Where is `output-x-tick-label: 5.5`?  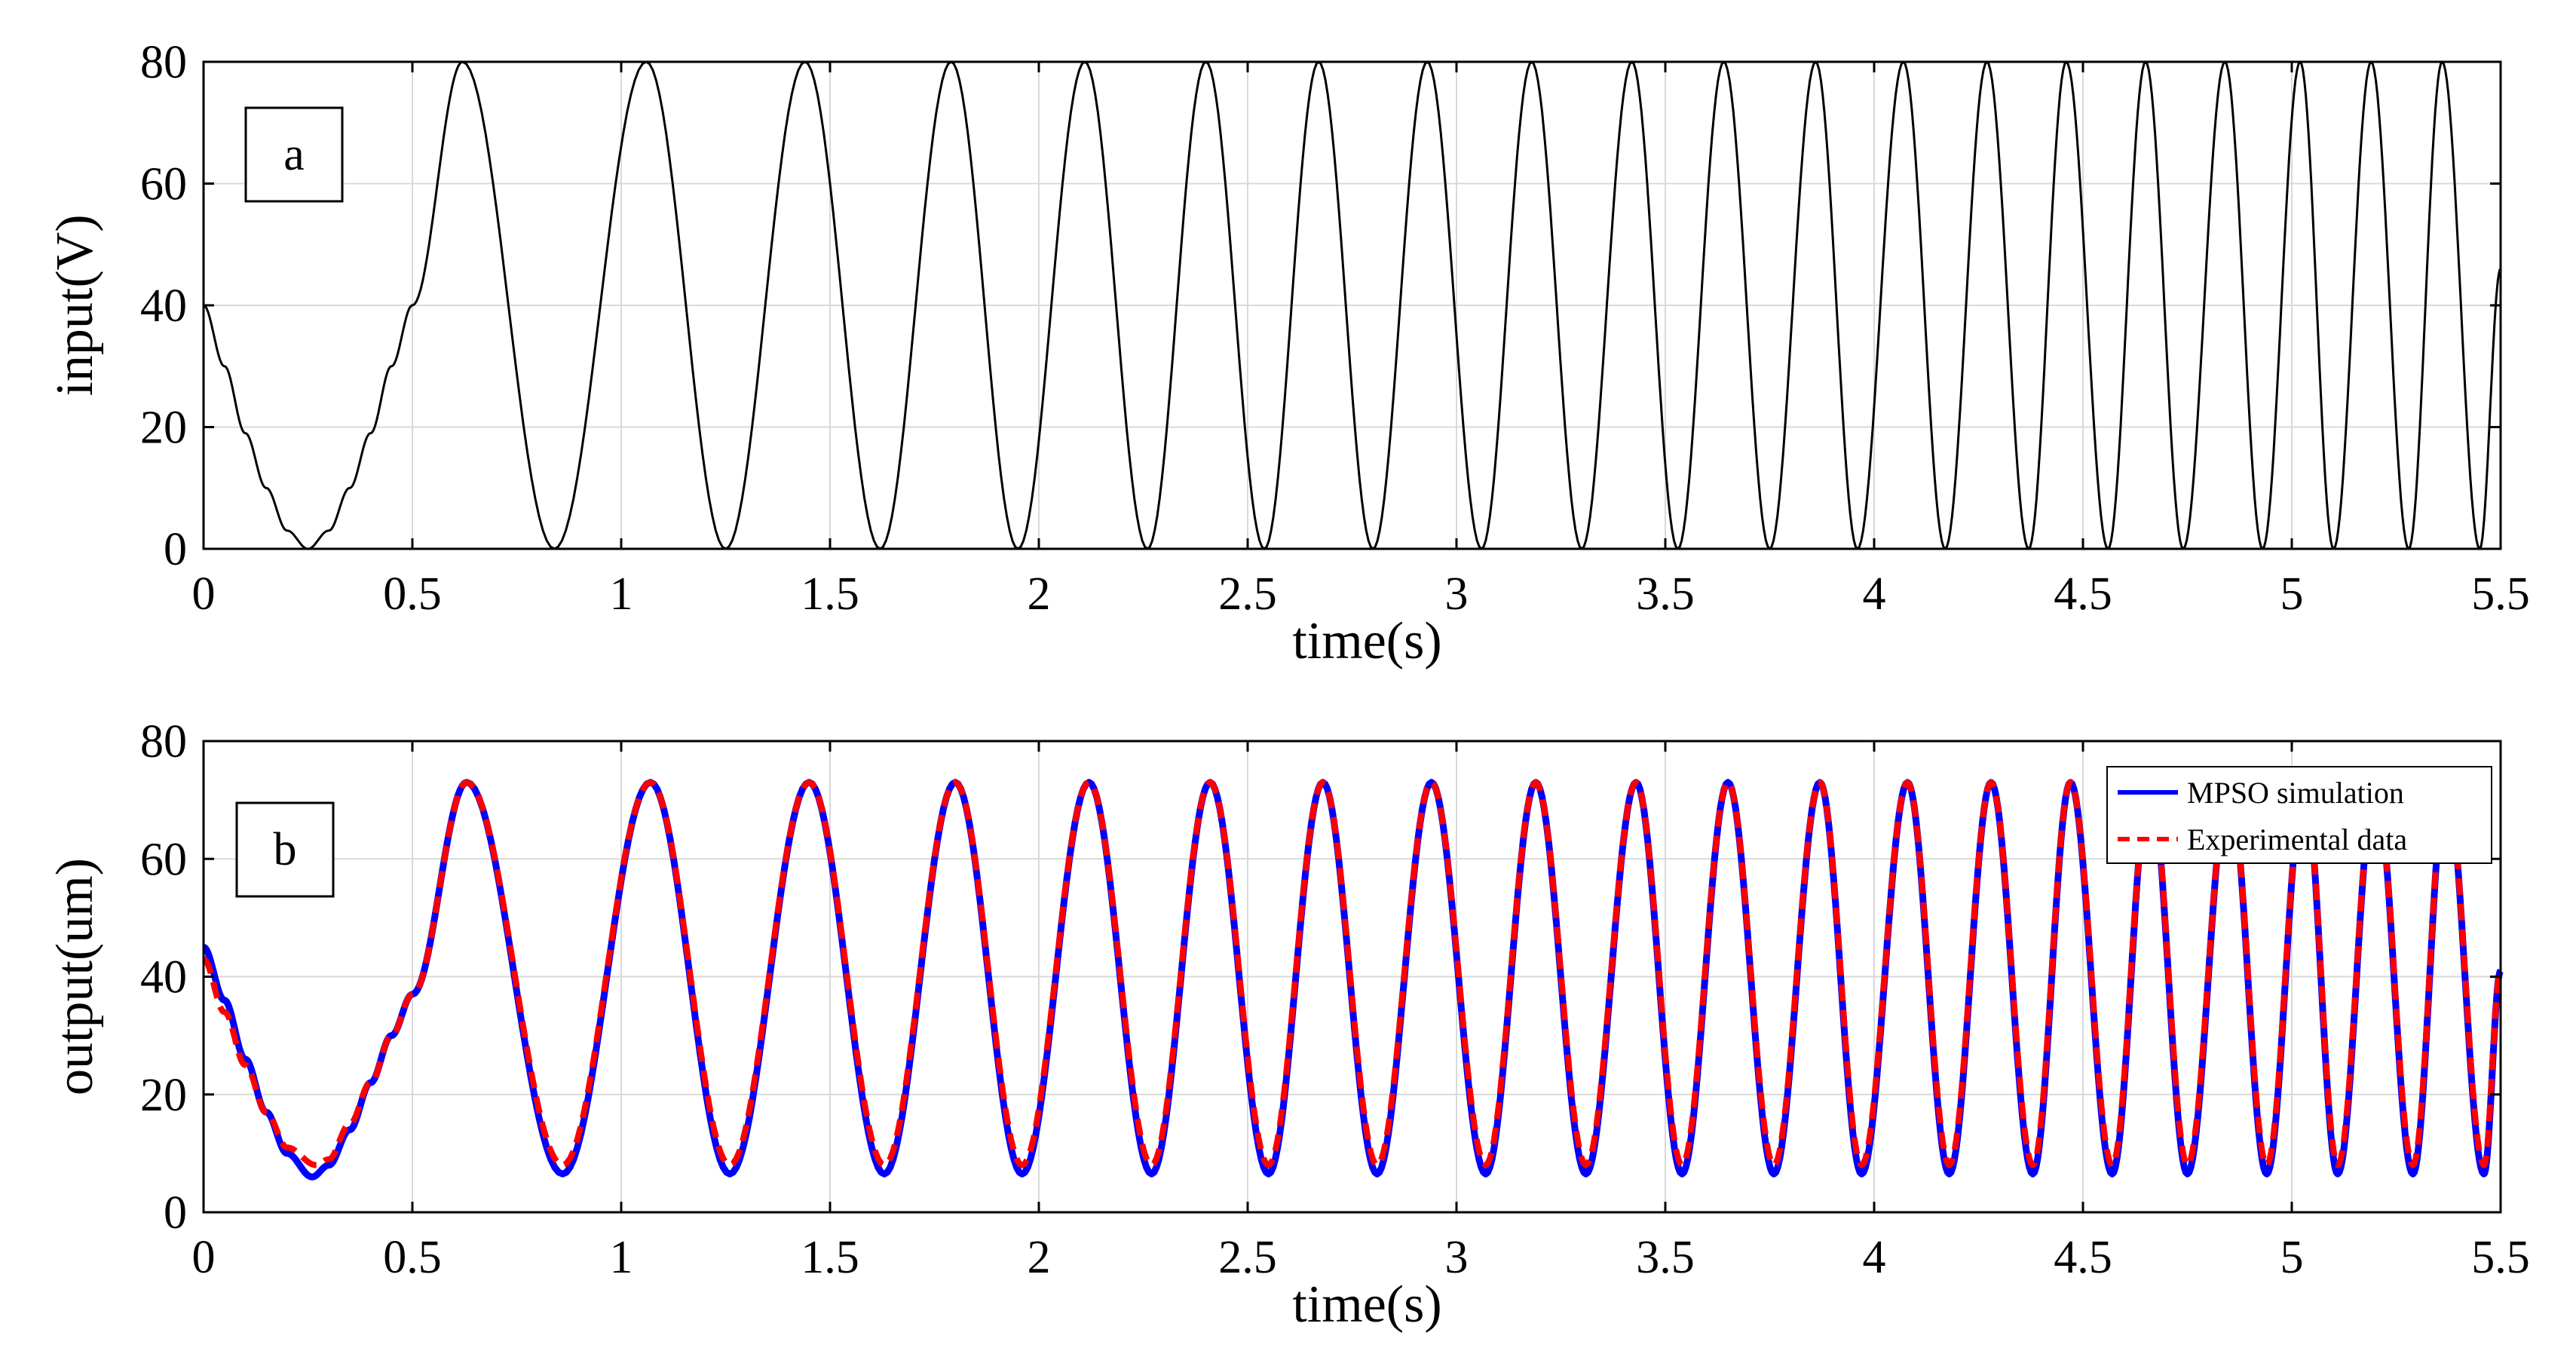
output-x-tick-label: 5.5 is located at coordinates (2500, 1257).